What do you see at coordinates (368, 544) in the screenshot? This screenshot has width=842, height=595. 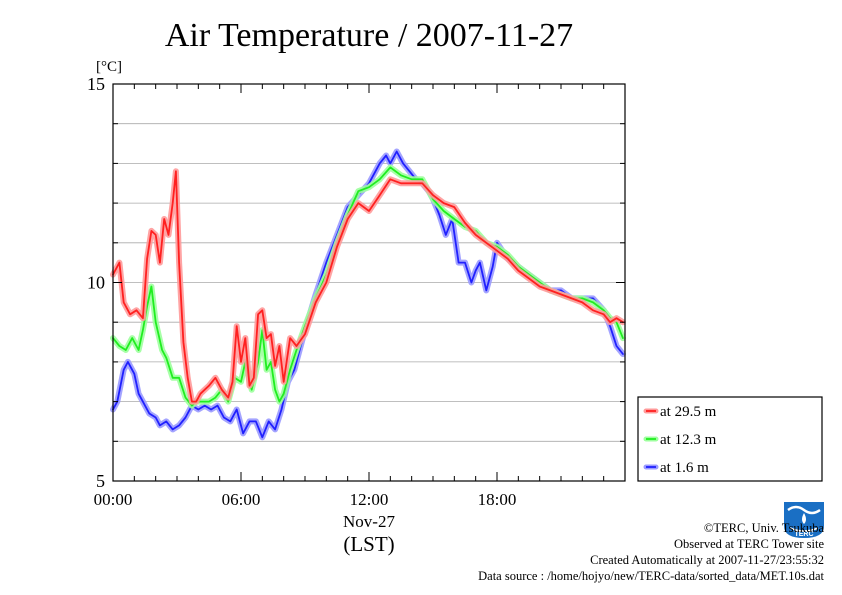 I see `x-axis-title: (LST)` at bounding box center [368, 544].